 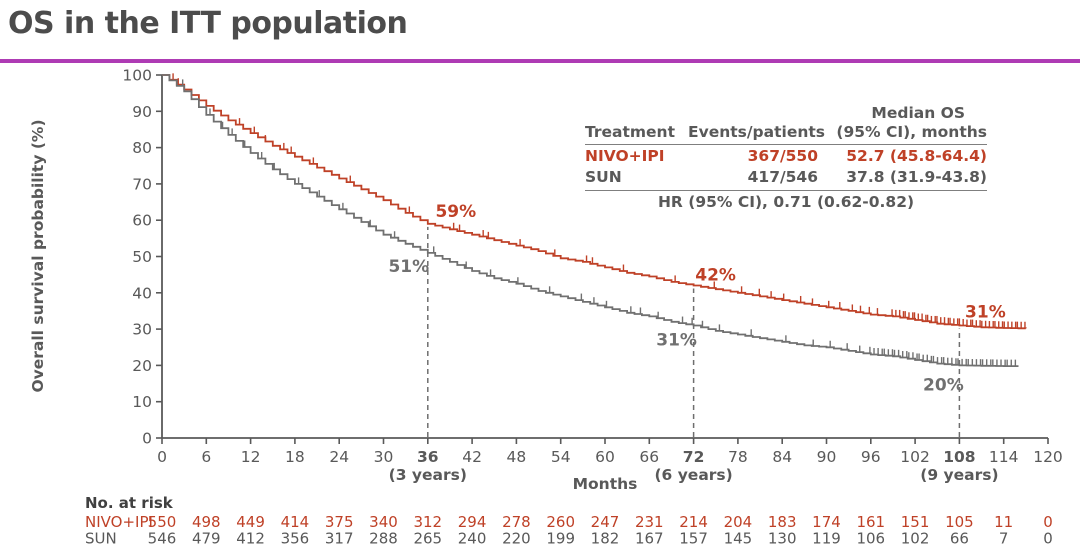 What do you see at coordinates (871, 457) in the screenshot?
I see `x-tick-label: 96` at bounding box center [871, 457].